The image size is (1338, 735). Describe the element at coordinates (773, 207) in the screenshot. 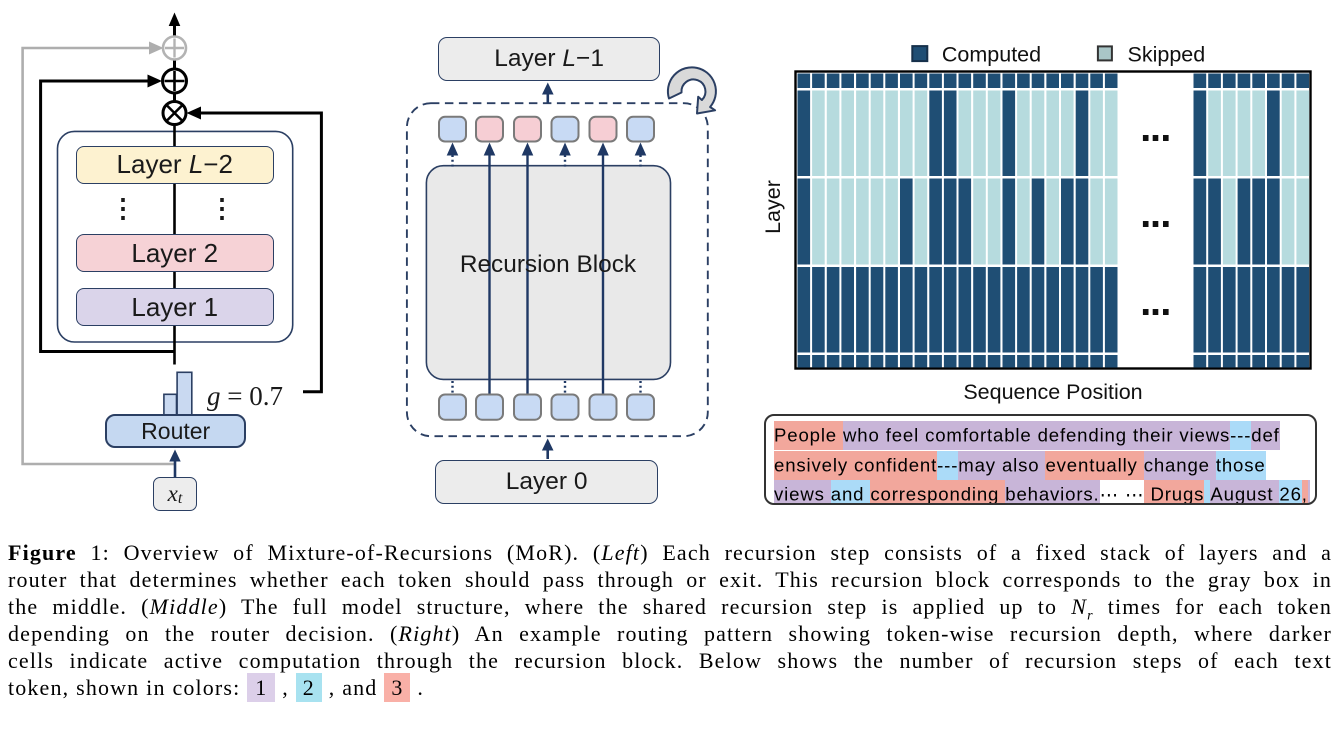

I see `svg-text: Layer` at that location.